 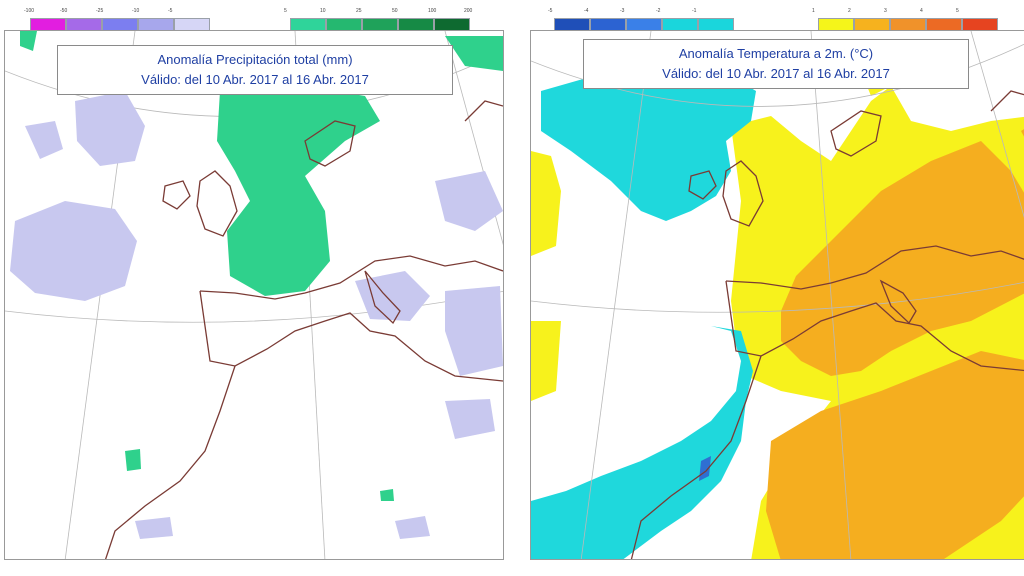 What do you see at coordinates (359, 11) in the screenshot?
I see `legend-tick-label: 25` at bounding box center [359, 11].